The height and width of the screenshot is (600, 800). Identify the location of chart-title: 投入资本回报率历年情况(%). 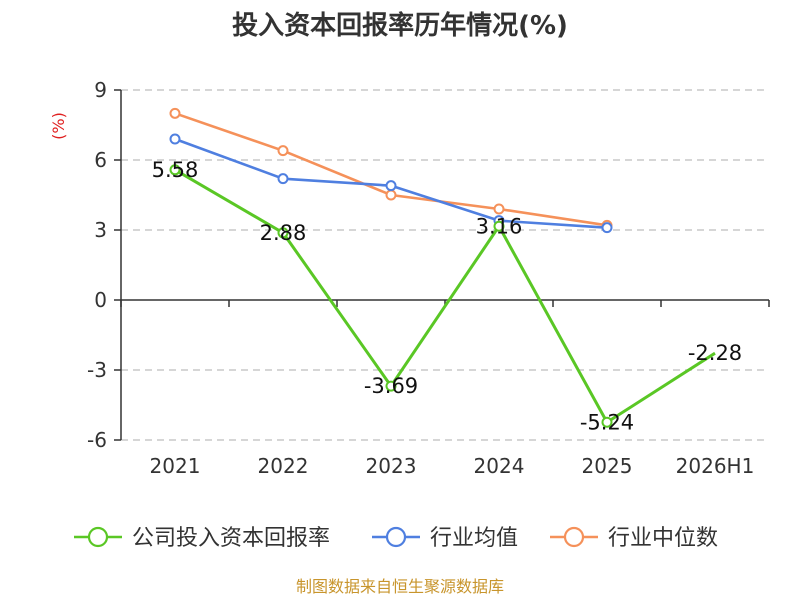
(400, 25).